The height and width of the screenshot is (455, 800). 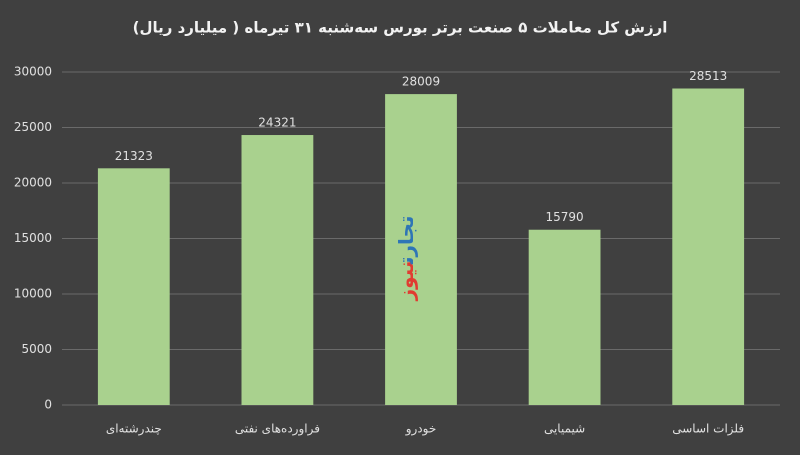 What do you see at coordinates (33, 294) in the screenshot?
I see `y-tick-label: 10000` at bounding box center [33, 294].